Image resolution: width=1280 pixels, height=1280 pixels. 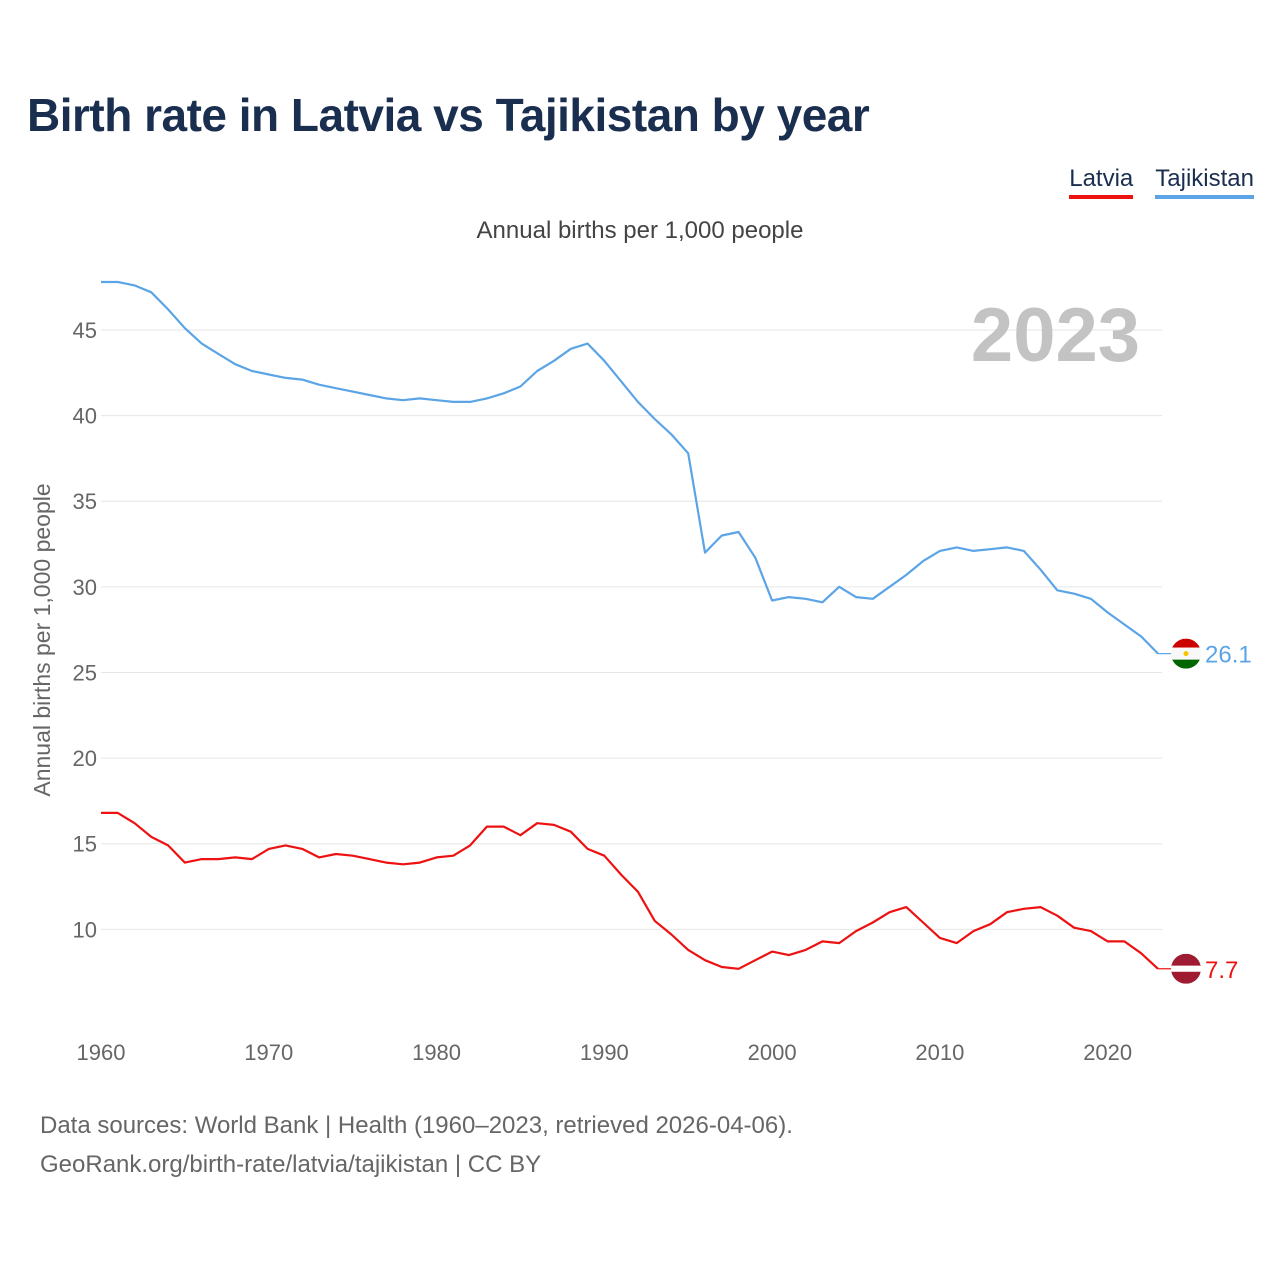 I want to click on legend: Latvia Tajikistan, so click(x=1161, y=182).